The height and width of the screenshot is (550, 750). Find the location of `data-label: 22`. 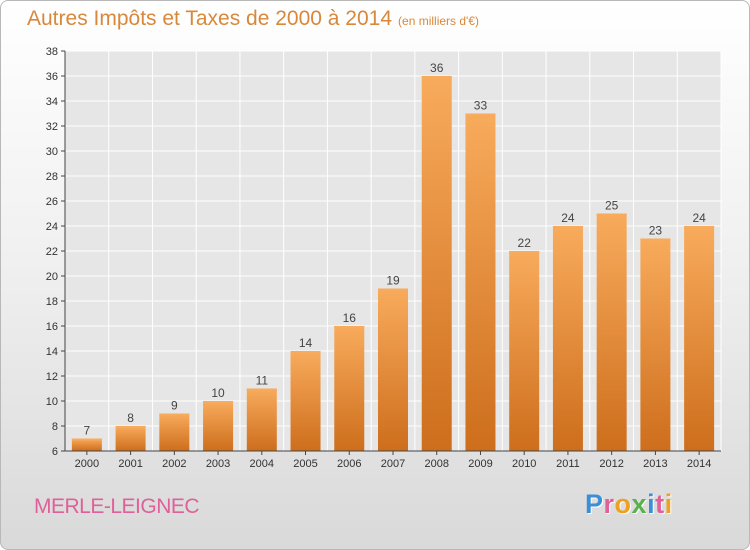

data-label: 22 is located at coordinates (525, 243).